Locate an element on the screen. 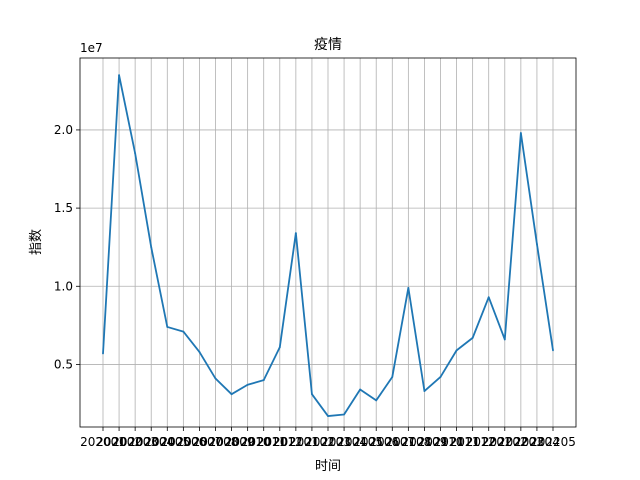 The height and width of the screenshot is (480, 640). x-tick-label: 202205 is located at coordinates (553, 442).